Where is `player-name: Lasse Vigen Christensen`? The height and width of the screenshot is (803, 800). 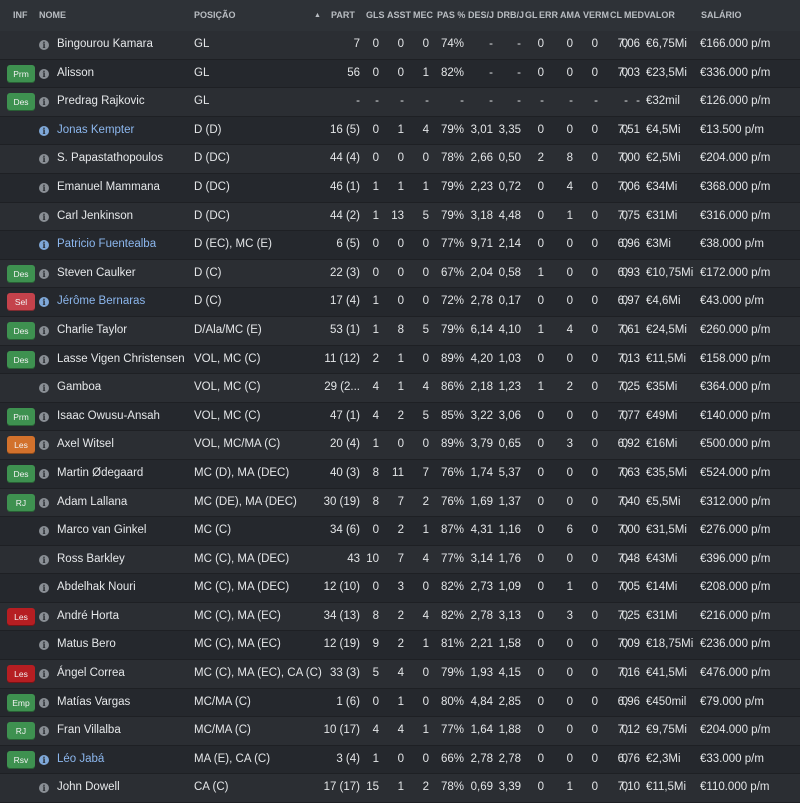 player-name: Lasse Vigen Christensen is located at coordinates (121, 358).